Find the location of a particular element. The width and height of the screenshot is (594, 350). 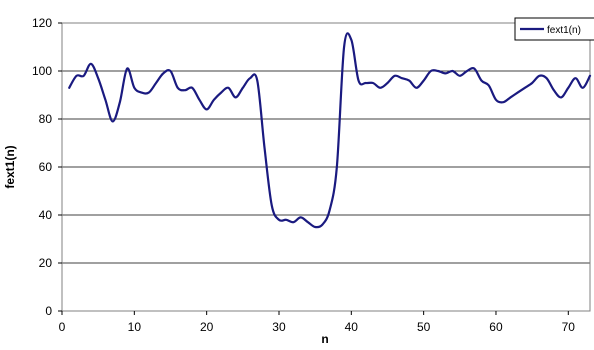

y-tick-label: 100 is located at coordinates (42, 71).